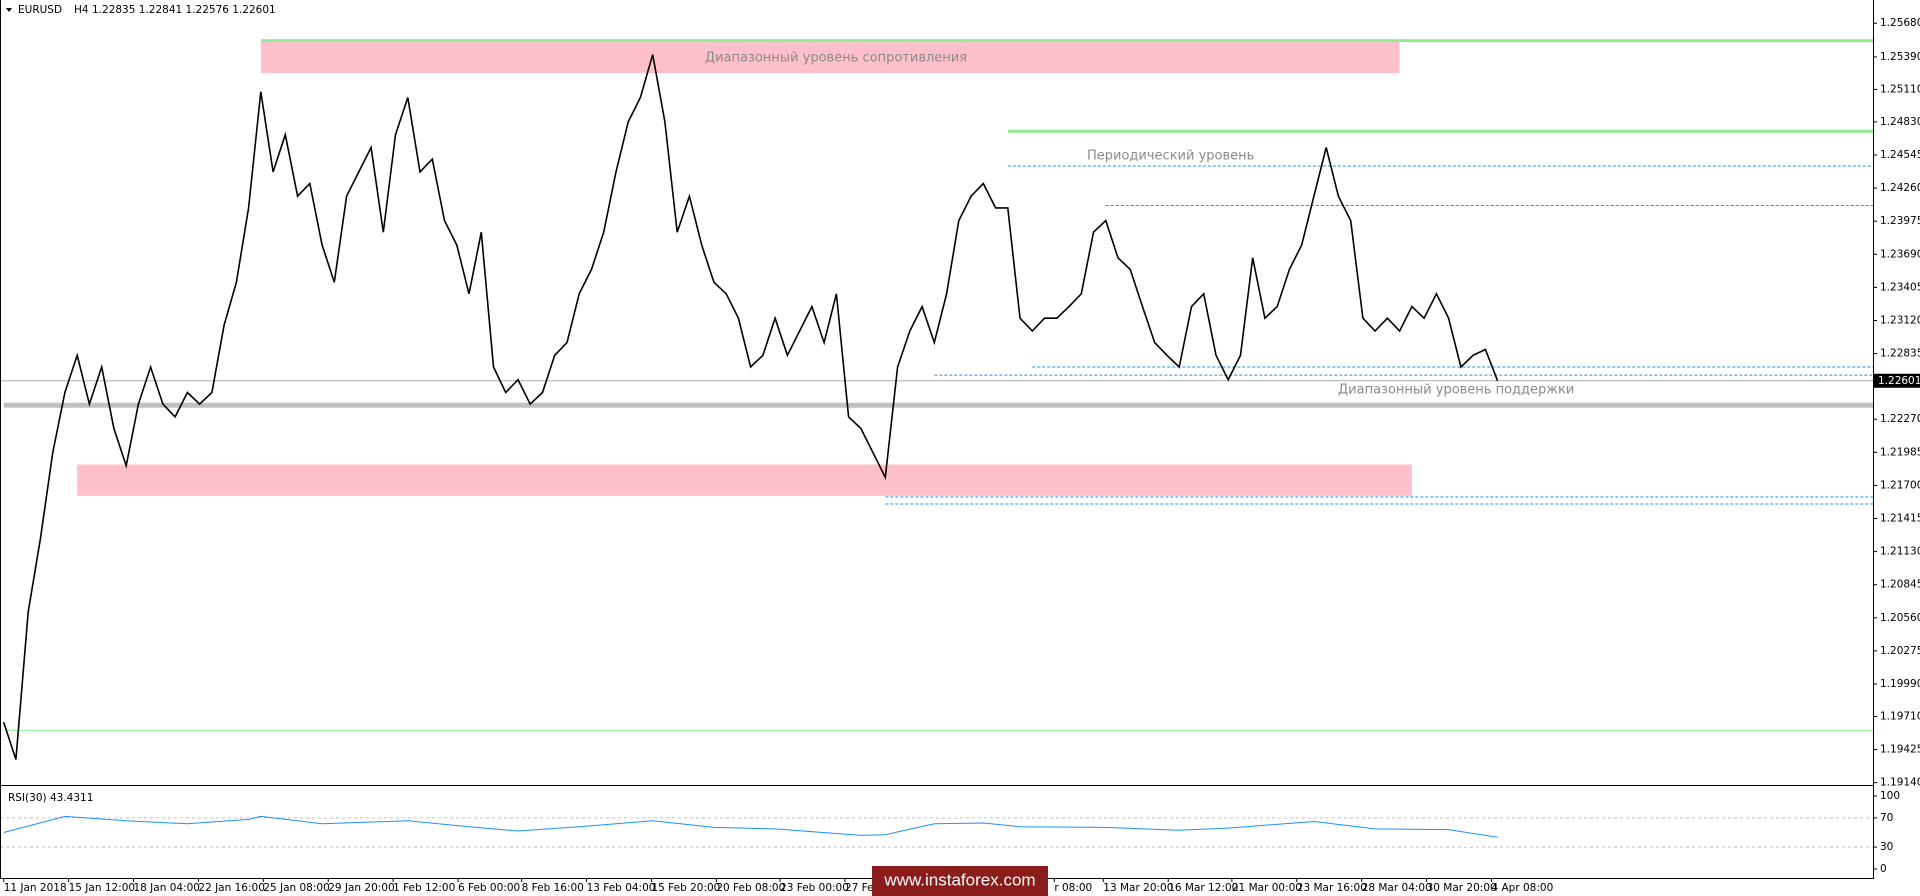 The height and width of the screenshot is (896, 1920). I want to click on x-tick-label: 23 Feb 00:00, so click(814, 888).